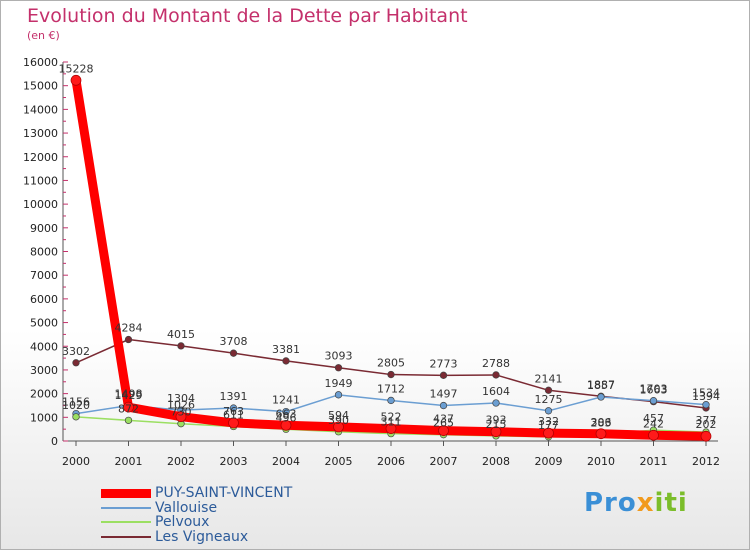 Image resolution: width=750 pixels, height=550 pixels. What do you see at coordinates (391, 388) in the screenshot?
I see `data-label-vallouise: 1712` at bounding box center [391, 388].